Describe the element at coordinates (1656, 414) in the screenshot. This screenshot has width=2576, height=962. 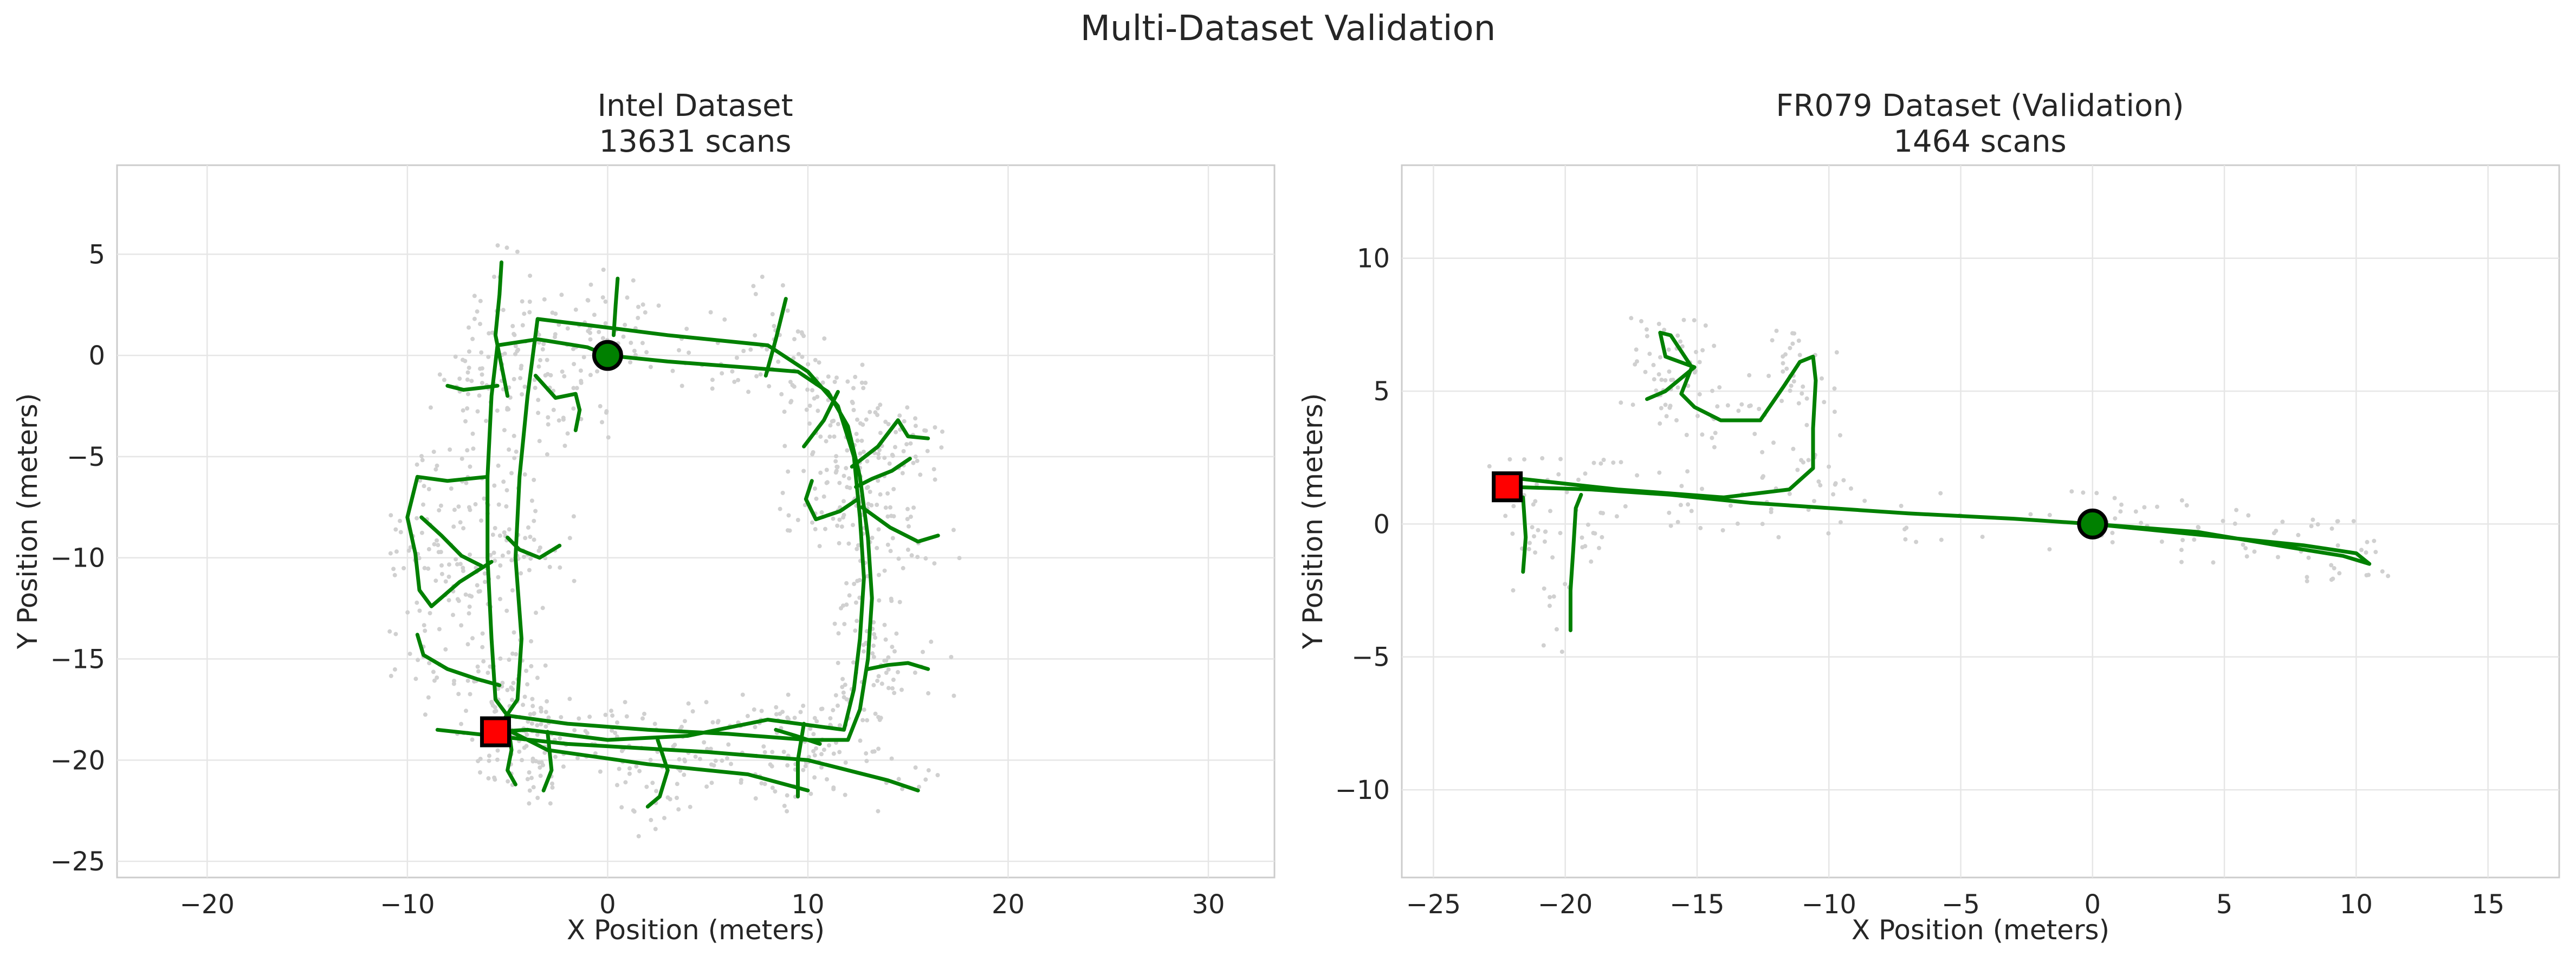
I see `fr079-trajectory-segment` at that location.